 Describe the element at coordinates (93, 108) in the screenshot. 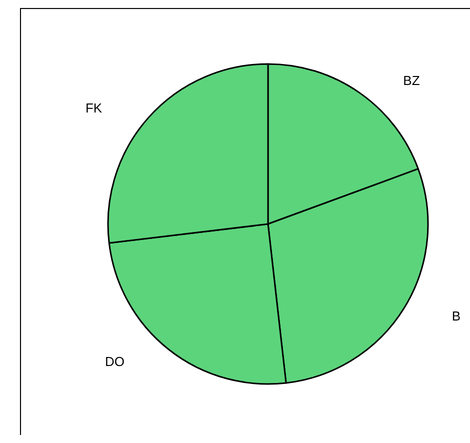

I see `slice-label: FK` at that location.